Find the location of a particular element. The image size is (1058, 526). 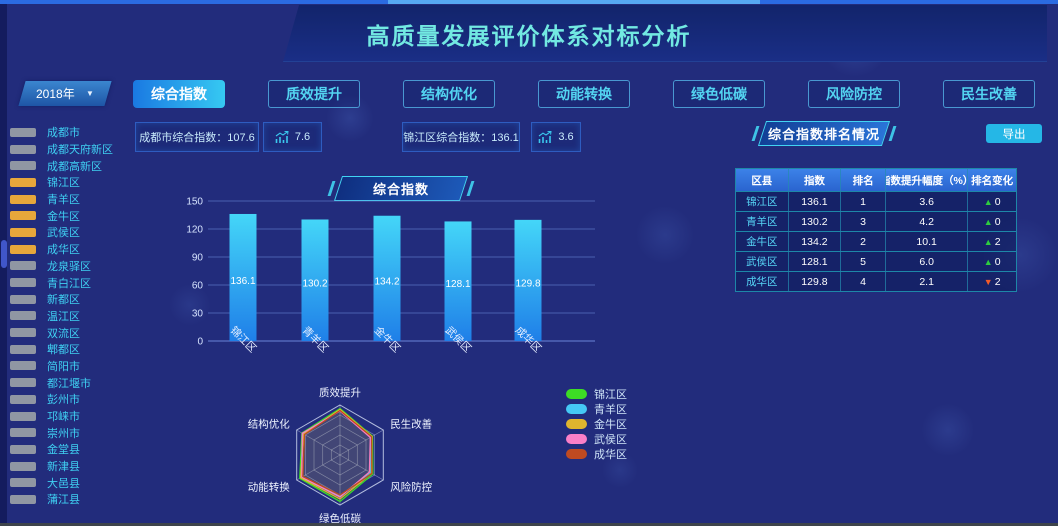

table-cell: 129.8 is located at coordinates (814, 281).